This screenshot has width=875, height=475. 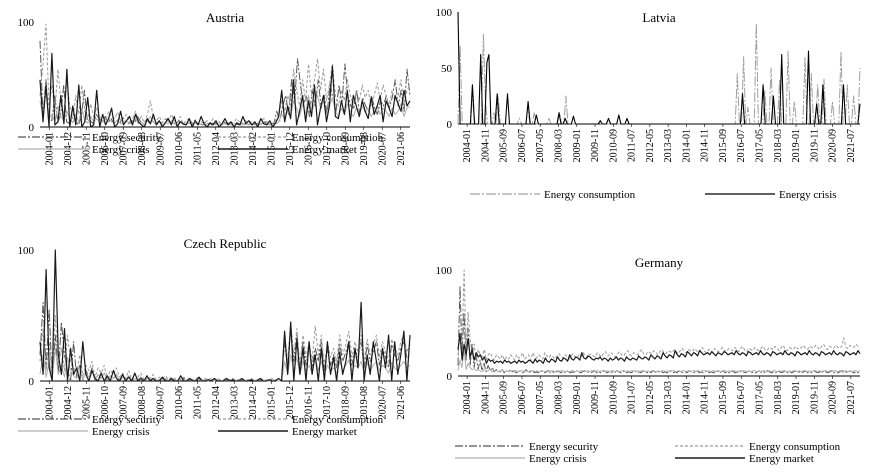 I want to click on chart-title: Czech Republic, so click(x=225, y=243).